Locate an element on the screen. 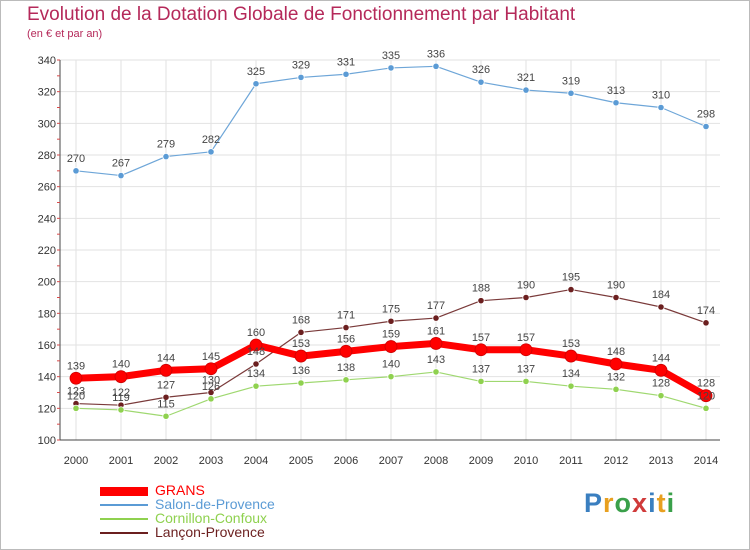 The width and height of the screenshot is (750, 550). data-label: 140 is located at coordinates (391, 365).